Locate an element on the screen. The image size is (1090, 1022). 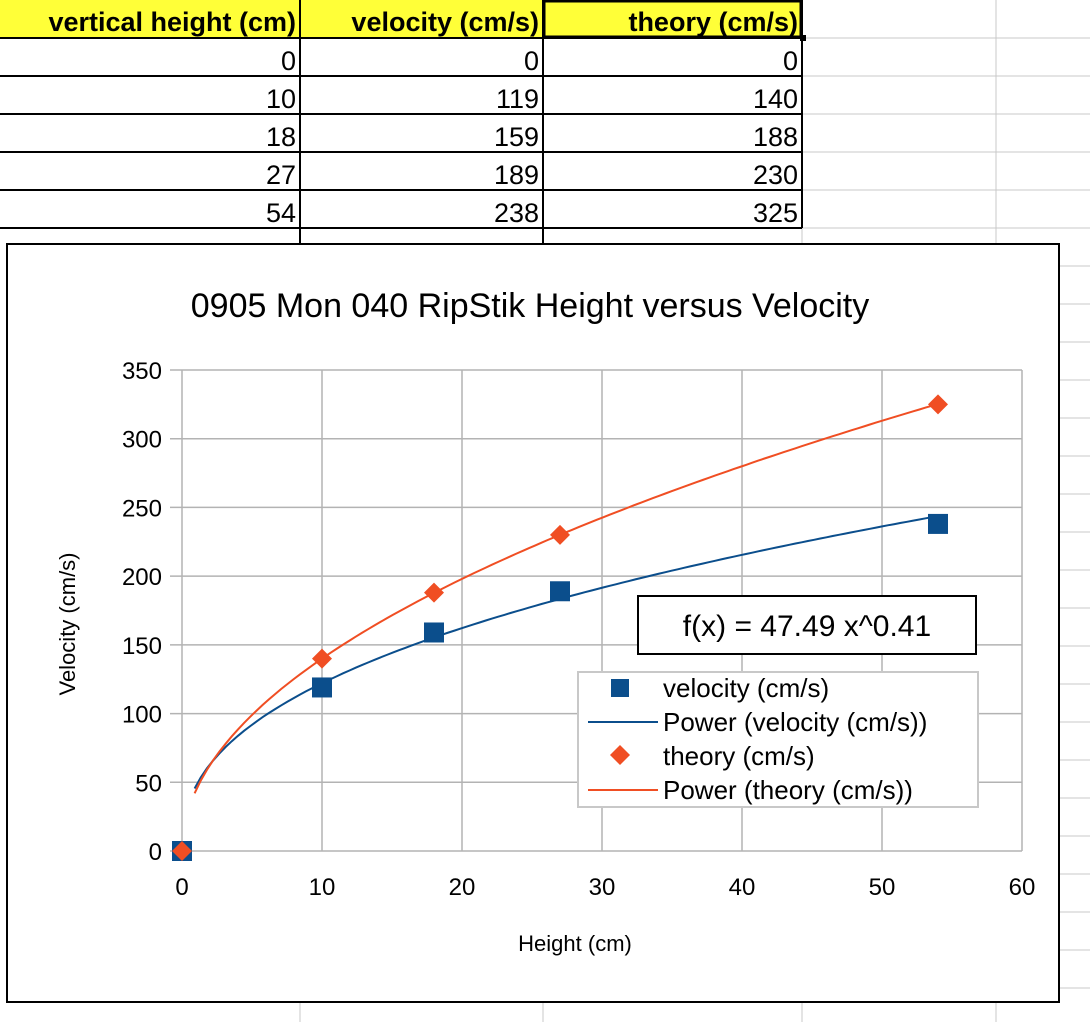
x-tick-label: 60 is located at coordinates (1022, 887).